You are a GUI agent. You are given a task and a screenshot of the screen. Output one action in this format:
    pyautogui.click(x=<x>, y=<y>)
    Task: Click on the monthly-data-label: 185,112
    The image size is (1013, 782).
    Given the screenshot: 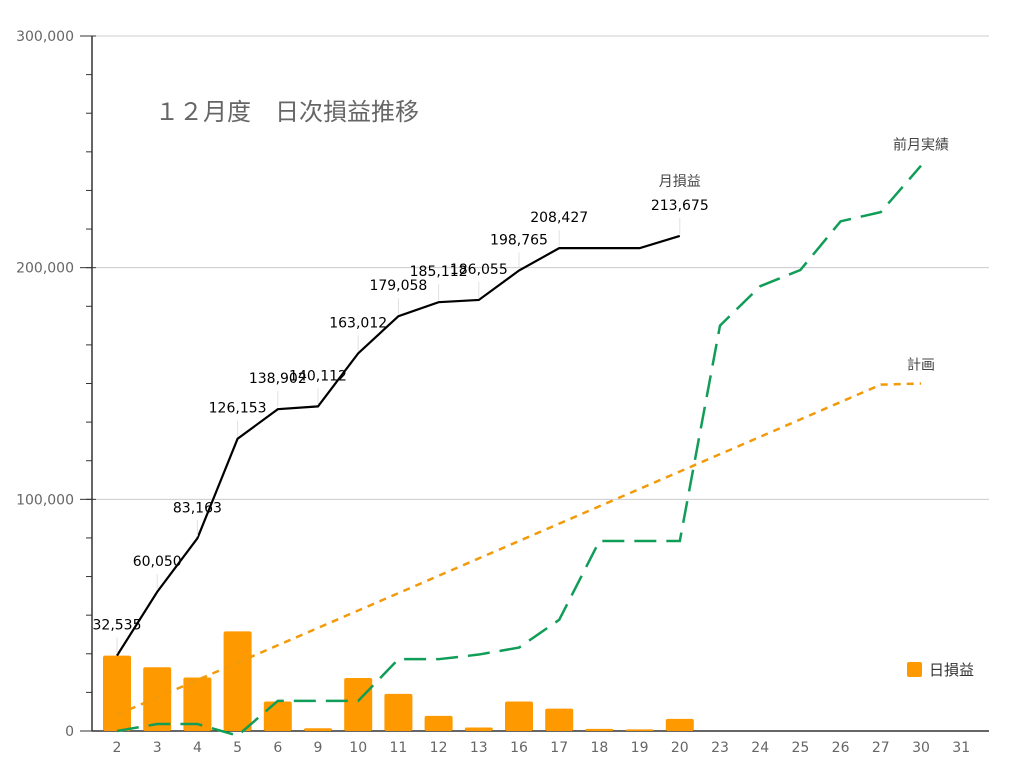 What is the action you would take?
    pyautogui.click(x=439, y=272)
    